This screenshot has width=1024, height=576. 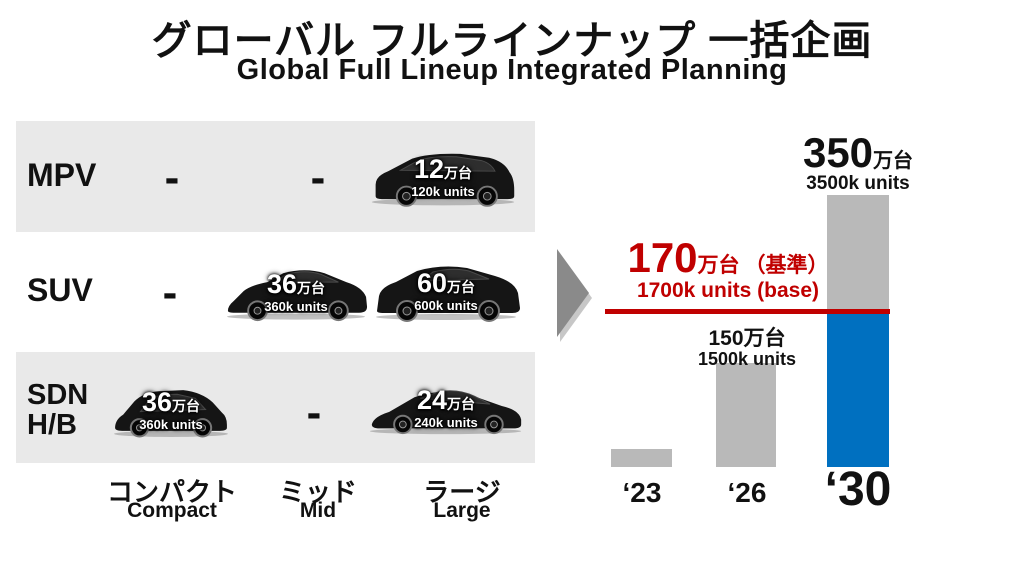 I want to click on reference-line, so click(x=747, y=311).